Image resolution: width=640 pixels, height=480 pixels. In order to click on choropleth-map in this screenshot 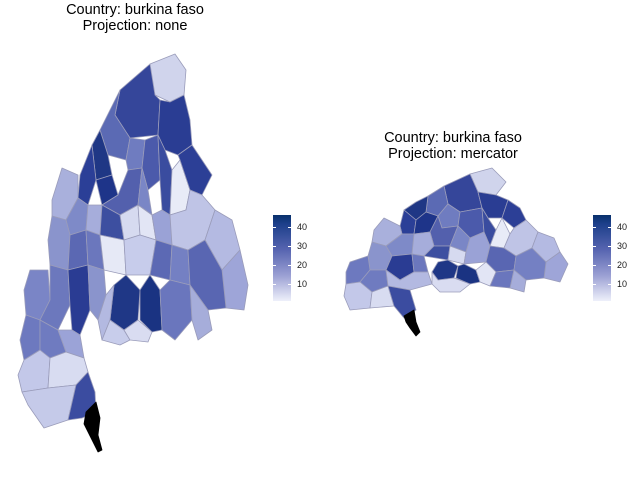, I will do `click(456, 252)`.